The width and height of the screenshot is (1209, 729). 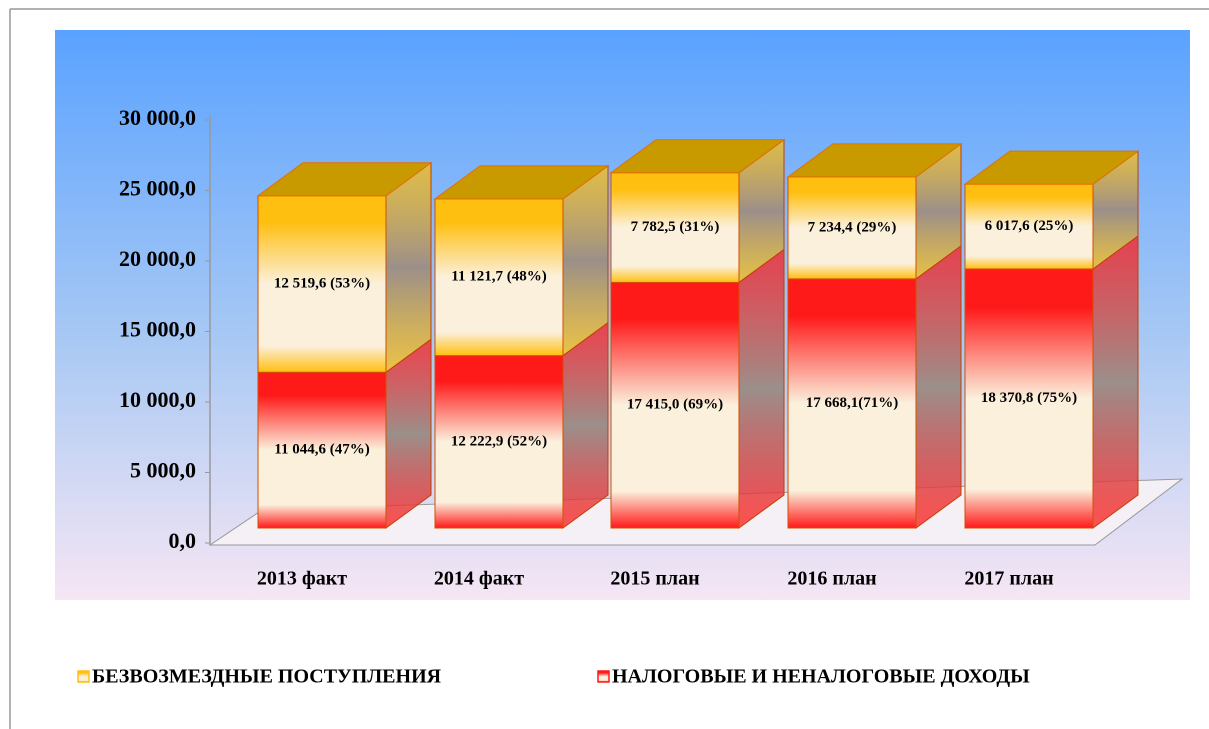 I want to click on x-tick-label: 2014 факт, so click(x=479, y=579).